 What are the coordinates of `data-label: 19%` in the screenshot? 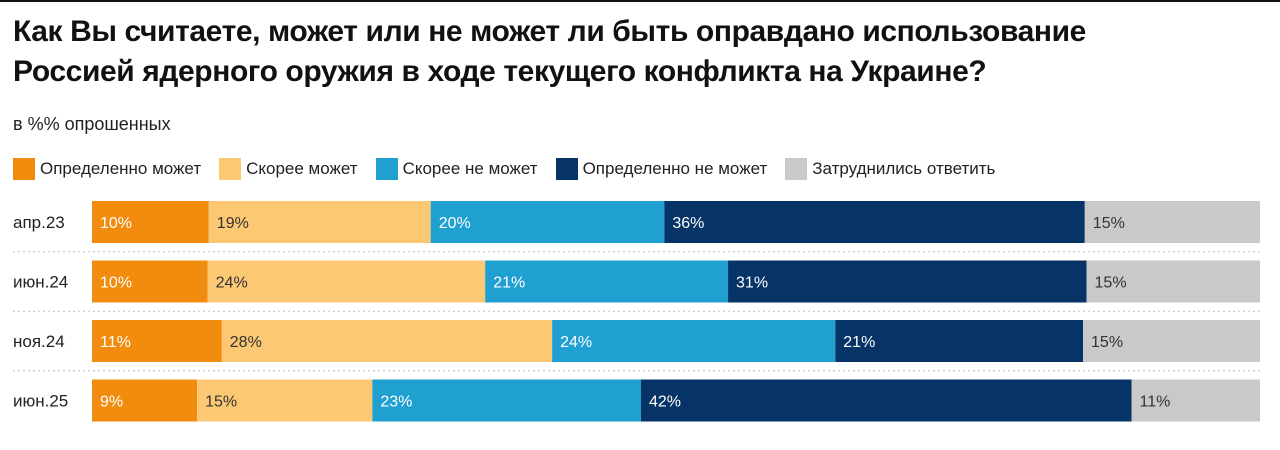 It's located at (233, 223).